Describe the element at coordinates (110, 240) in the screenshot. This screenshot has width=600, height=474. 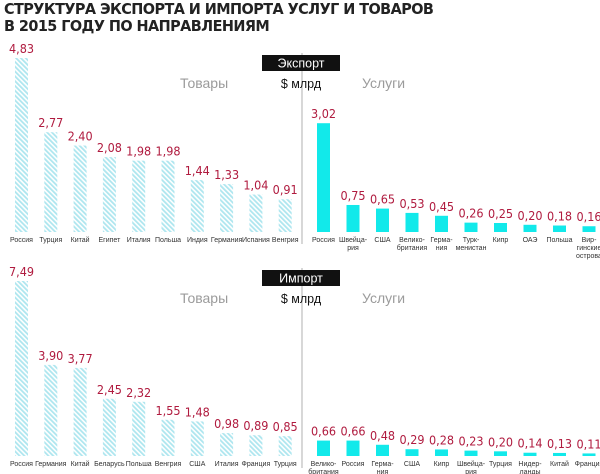
I see `goods-category-label: Египет` at that location.